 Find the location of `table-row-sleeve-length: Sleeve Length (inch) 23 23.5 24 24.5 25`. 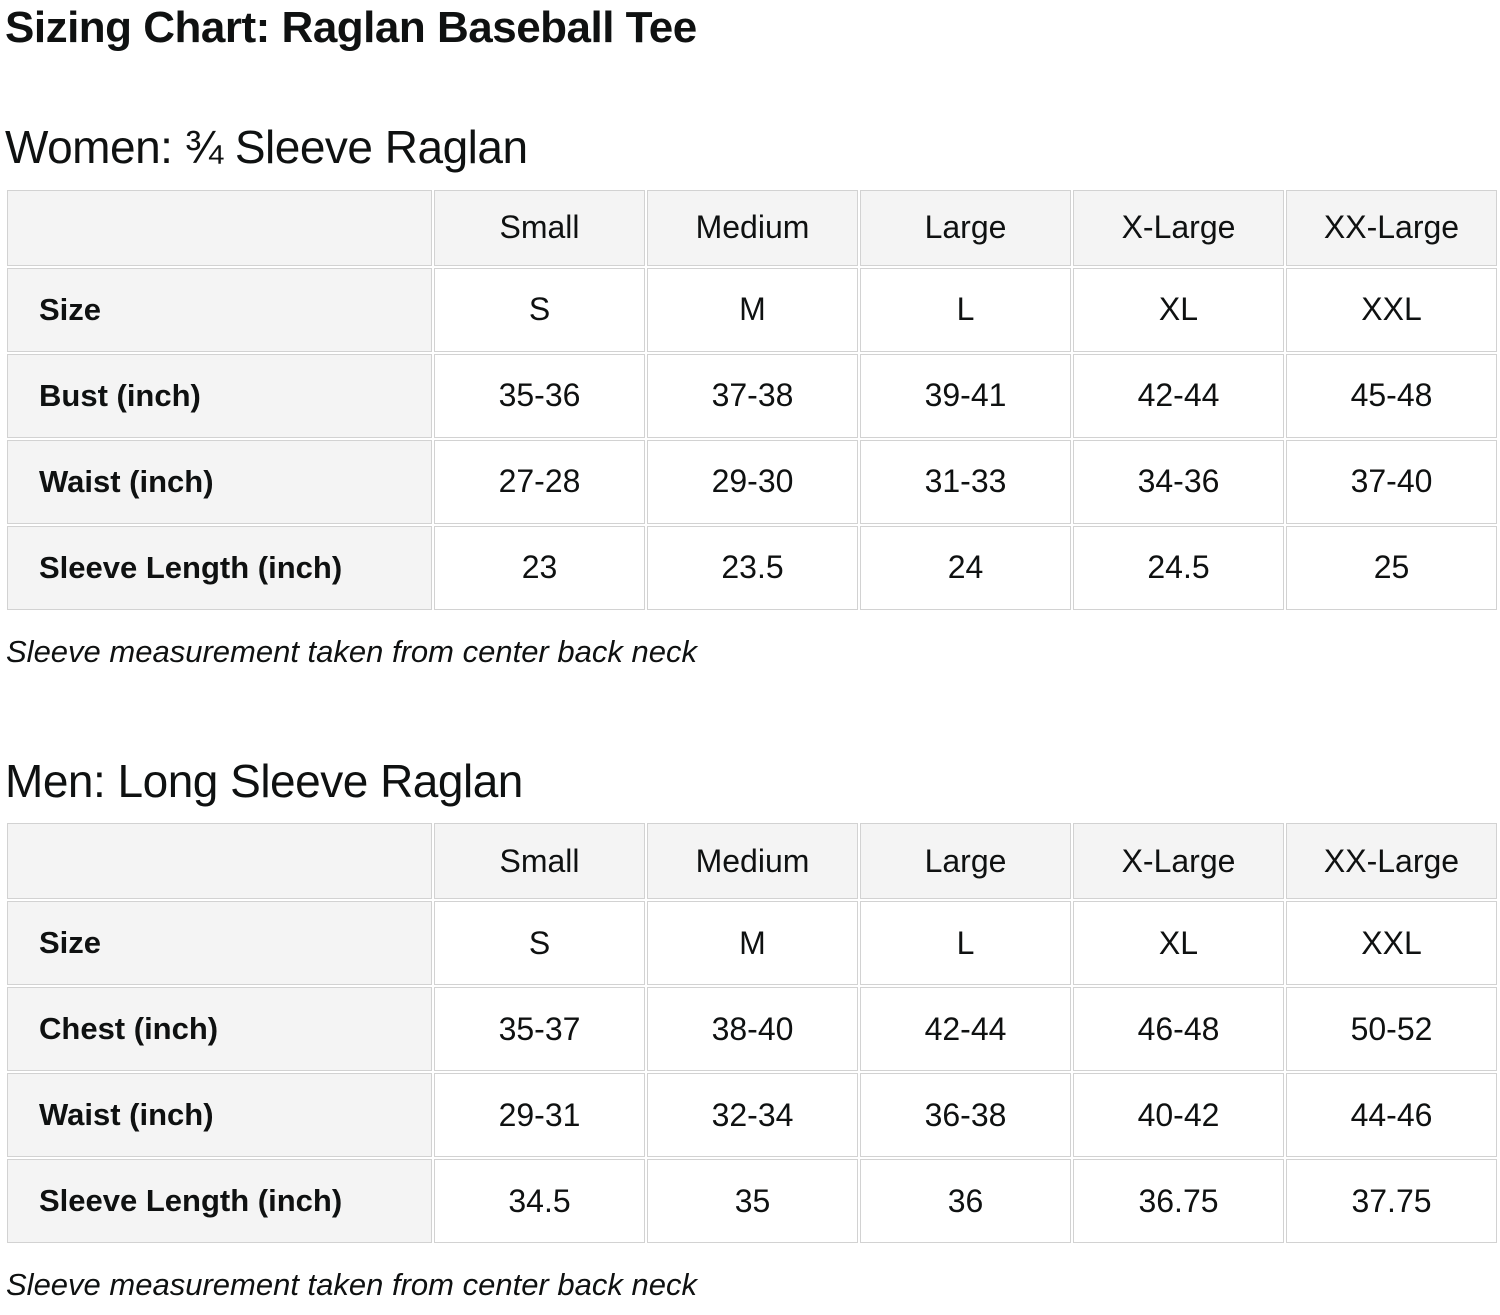

table-row-sleeve-length: Sleeve Length (inch) 23 23.5 24 24.5 25 is located at coordinates (752, 567).